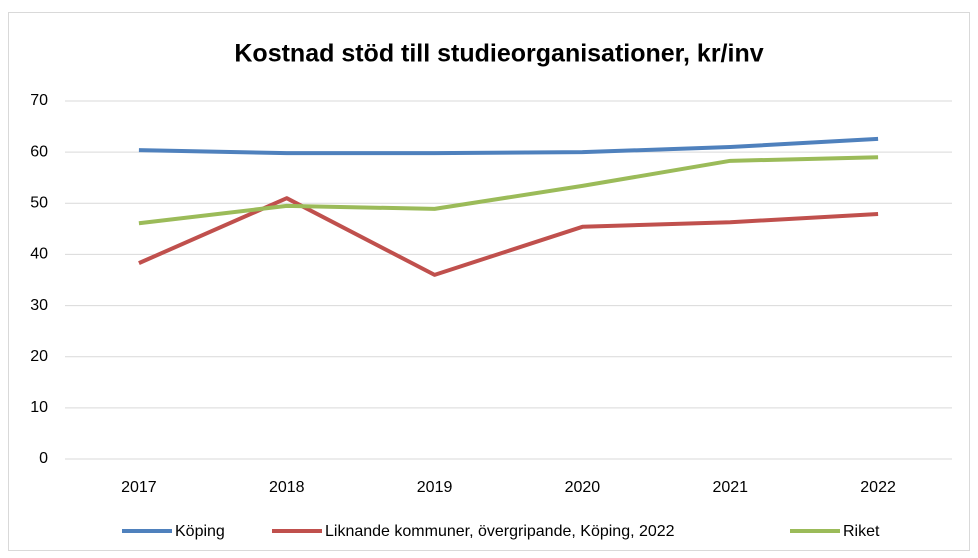 The image size is (978, 558). I want to click on legend-label: Riket, so click(861, 531).